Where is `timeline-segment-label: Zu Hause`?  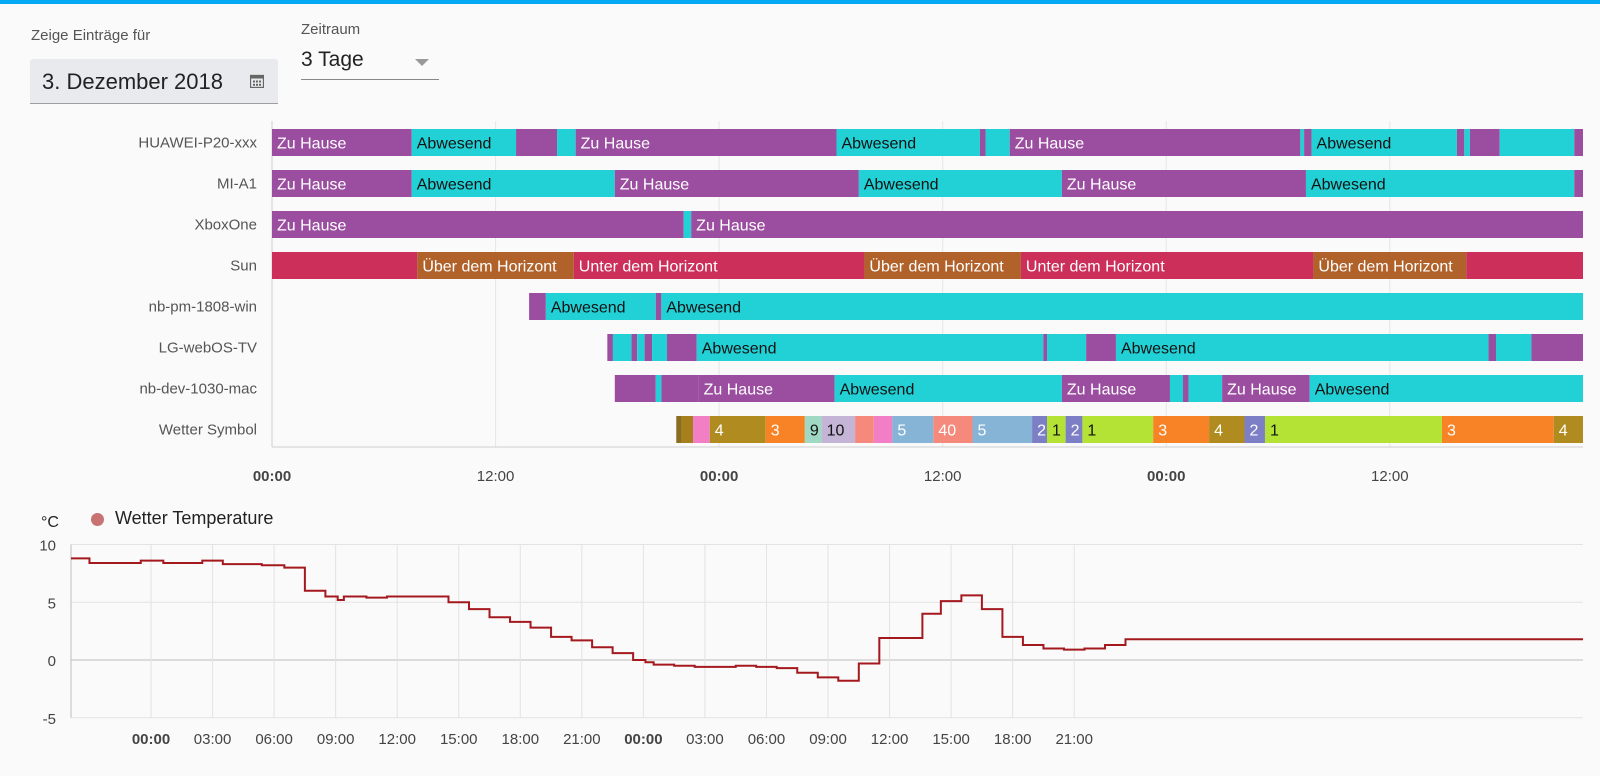 timeline-segment-label: Zu Hause is located at coordinates (730, 226).